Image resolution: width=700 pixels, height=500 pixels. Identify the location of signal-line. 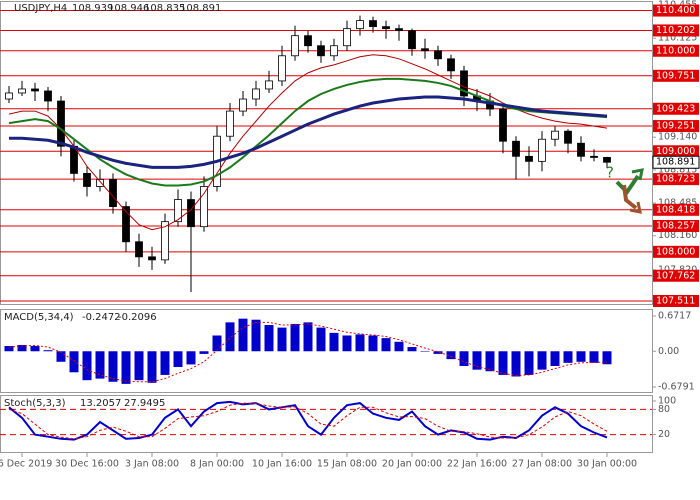
(308, 352).